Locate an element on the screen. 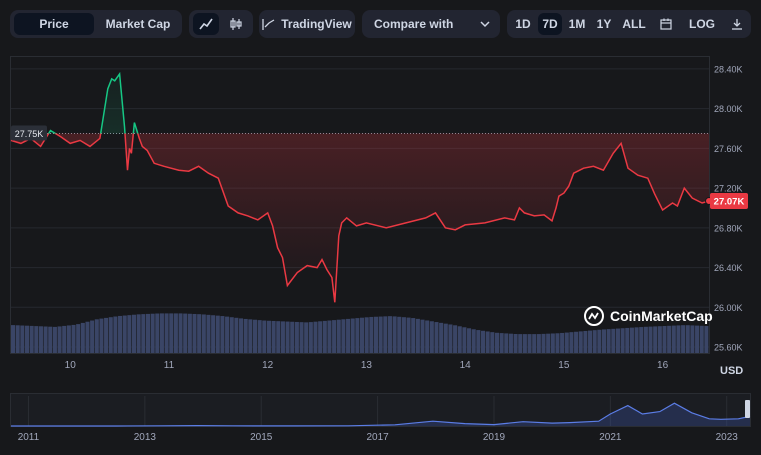 Image resolution: width=761 pixels, height=455 pixels. calendar-button is located at coordinates (666, 24).